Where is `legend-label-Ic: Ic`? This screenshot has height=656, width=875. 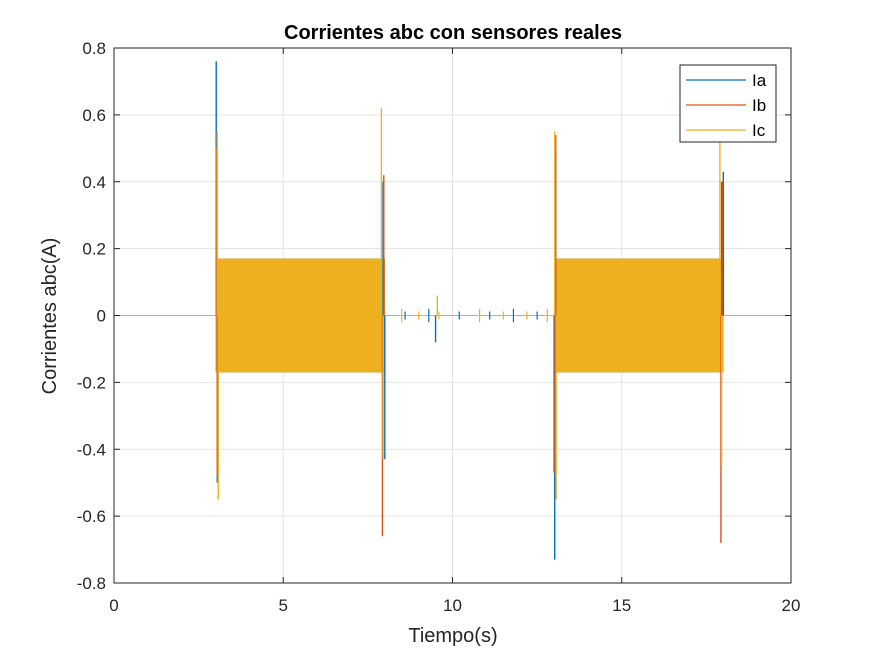 legend-label-Ic: Ic is located at coordinates (759, 130).